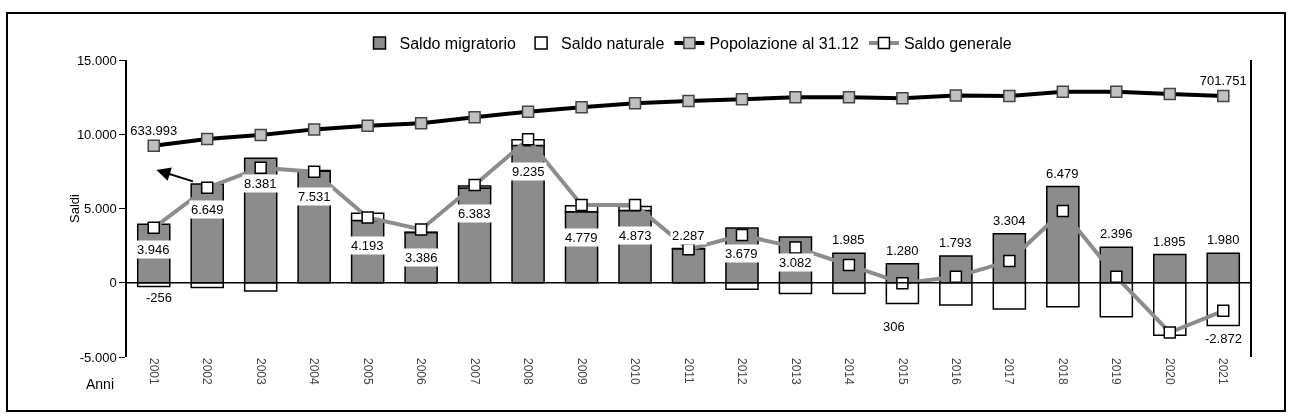 The image size is (1294, 418). What do you see at coordinates (100, 209) in the screenshot?
I see `y-tick-label: 5.000` at bounding box center [100, 209].